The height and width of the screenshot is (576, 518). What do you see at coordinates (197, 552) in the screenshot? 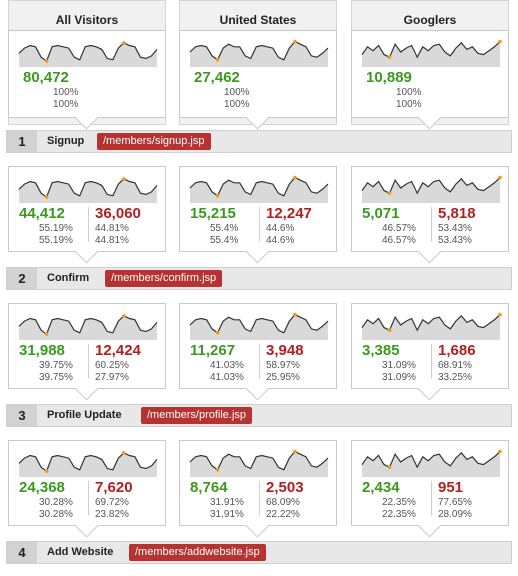
I see `step-page-link: /members/addwebsite.jsp` at bounding box center [197, 552].